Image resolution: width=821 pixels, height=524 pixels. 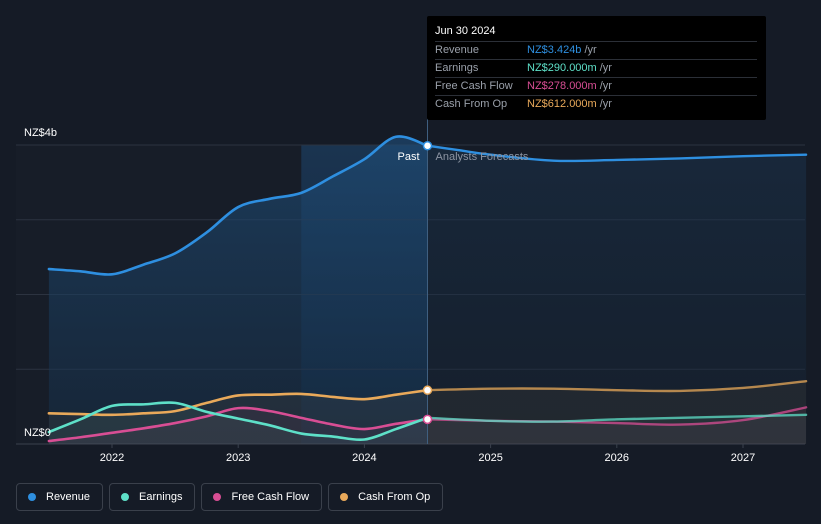 I want to click on legend-label: Cash From Op, so click(x=394, y=497).